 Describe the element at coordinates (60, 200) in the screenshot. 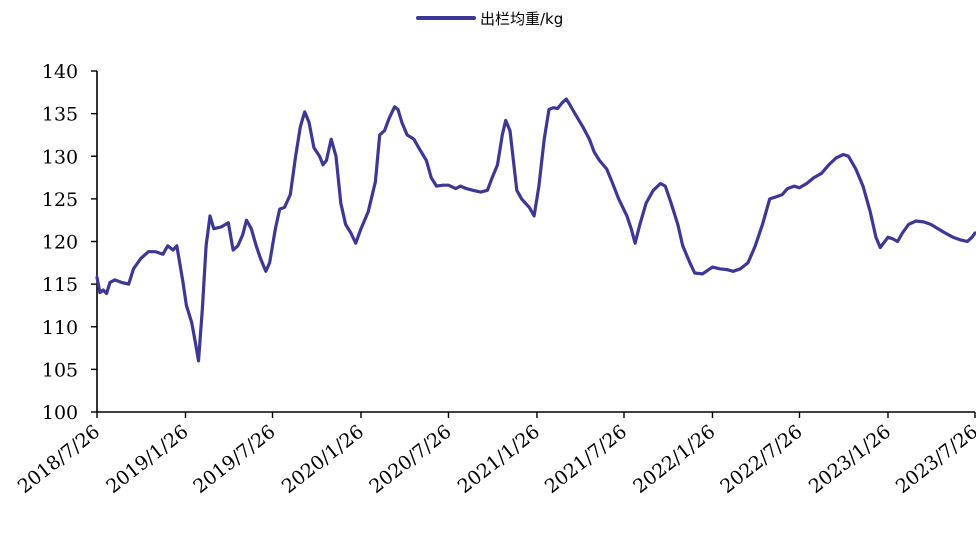

I see `y-tick-label: 125` at that location.